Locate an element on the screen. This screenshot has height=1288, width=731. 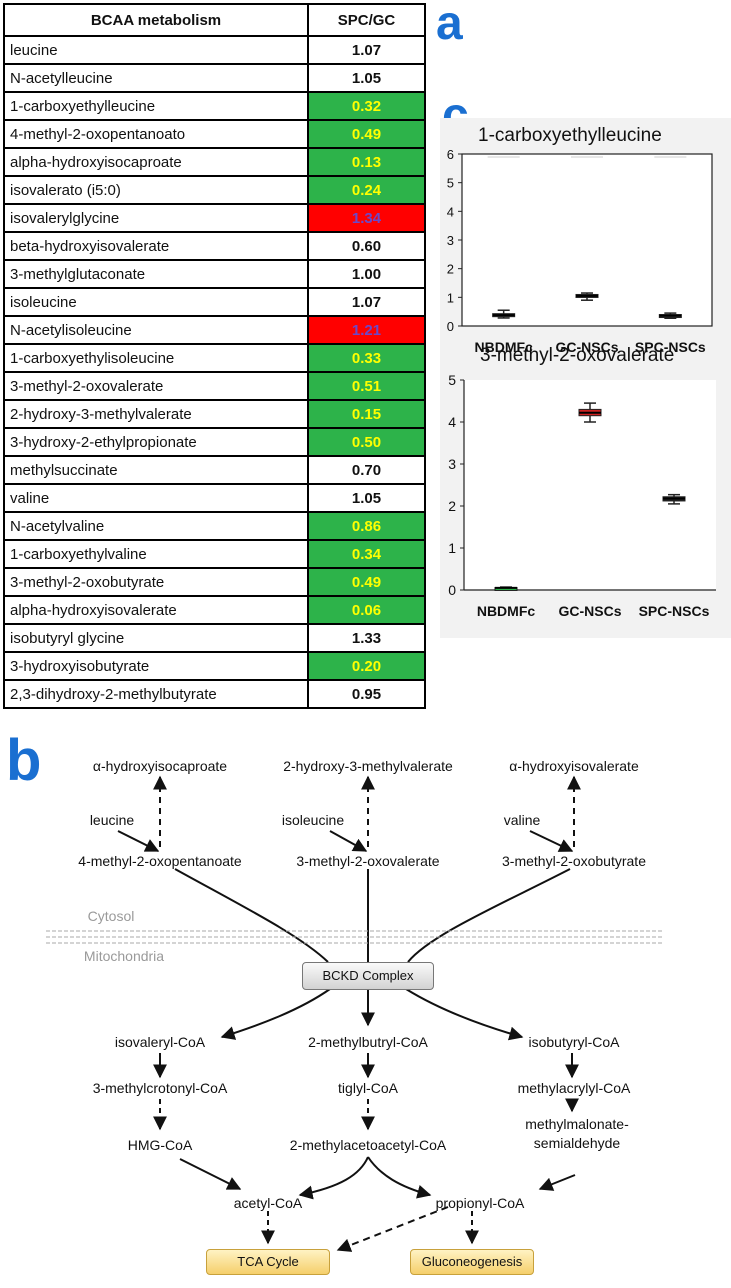
ratio-value: 1.07 is located at coordinates (366, 50).